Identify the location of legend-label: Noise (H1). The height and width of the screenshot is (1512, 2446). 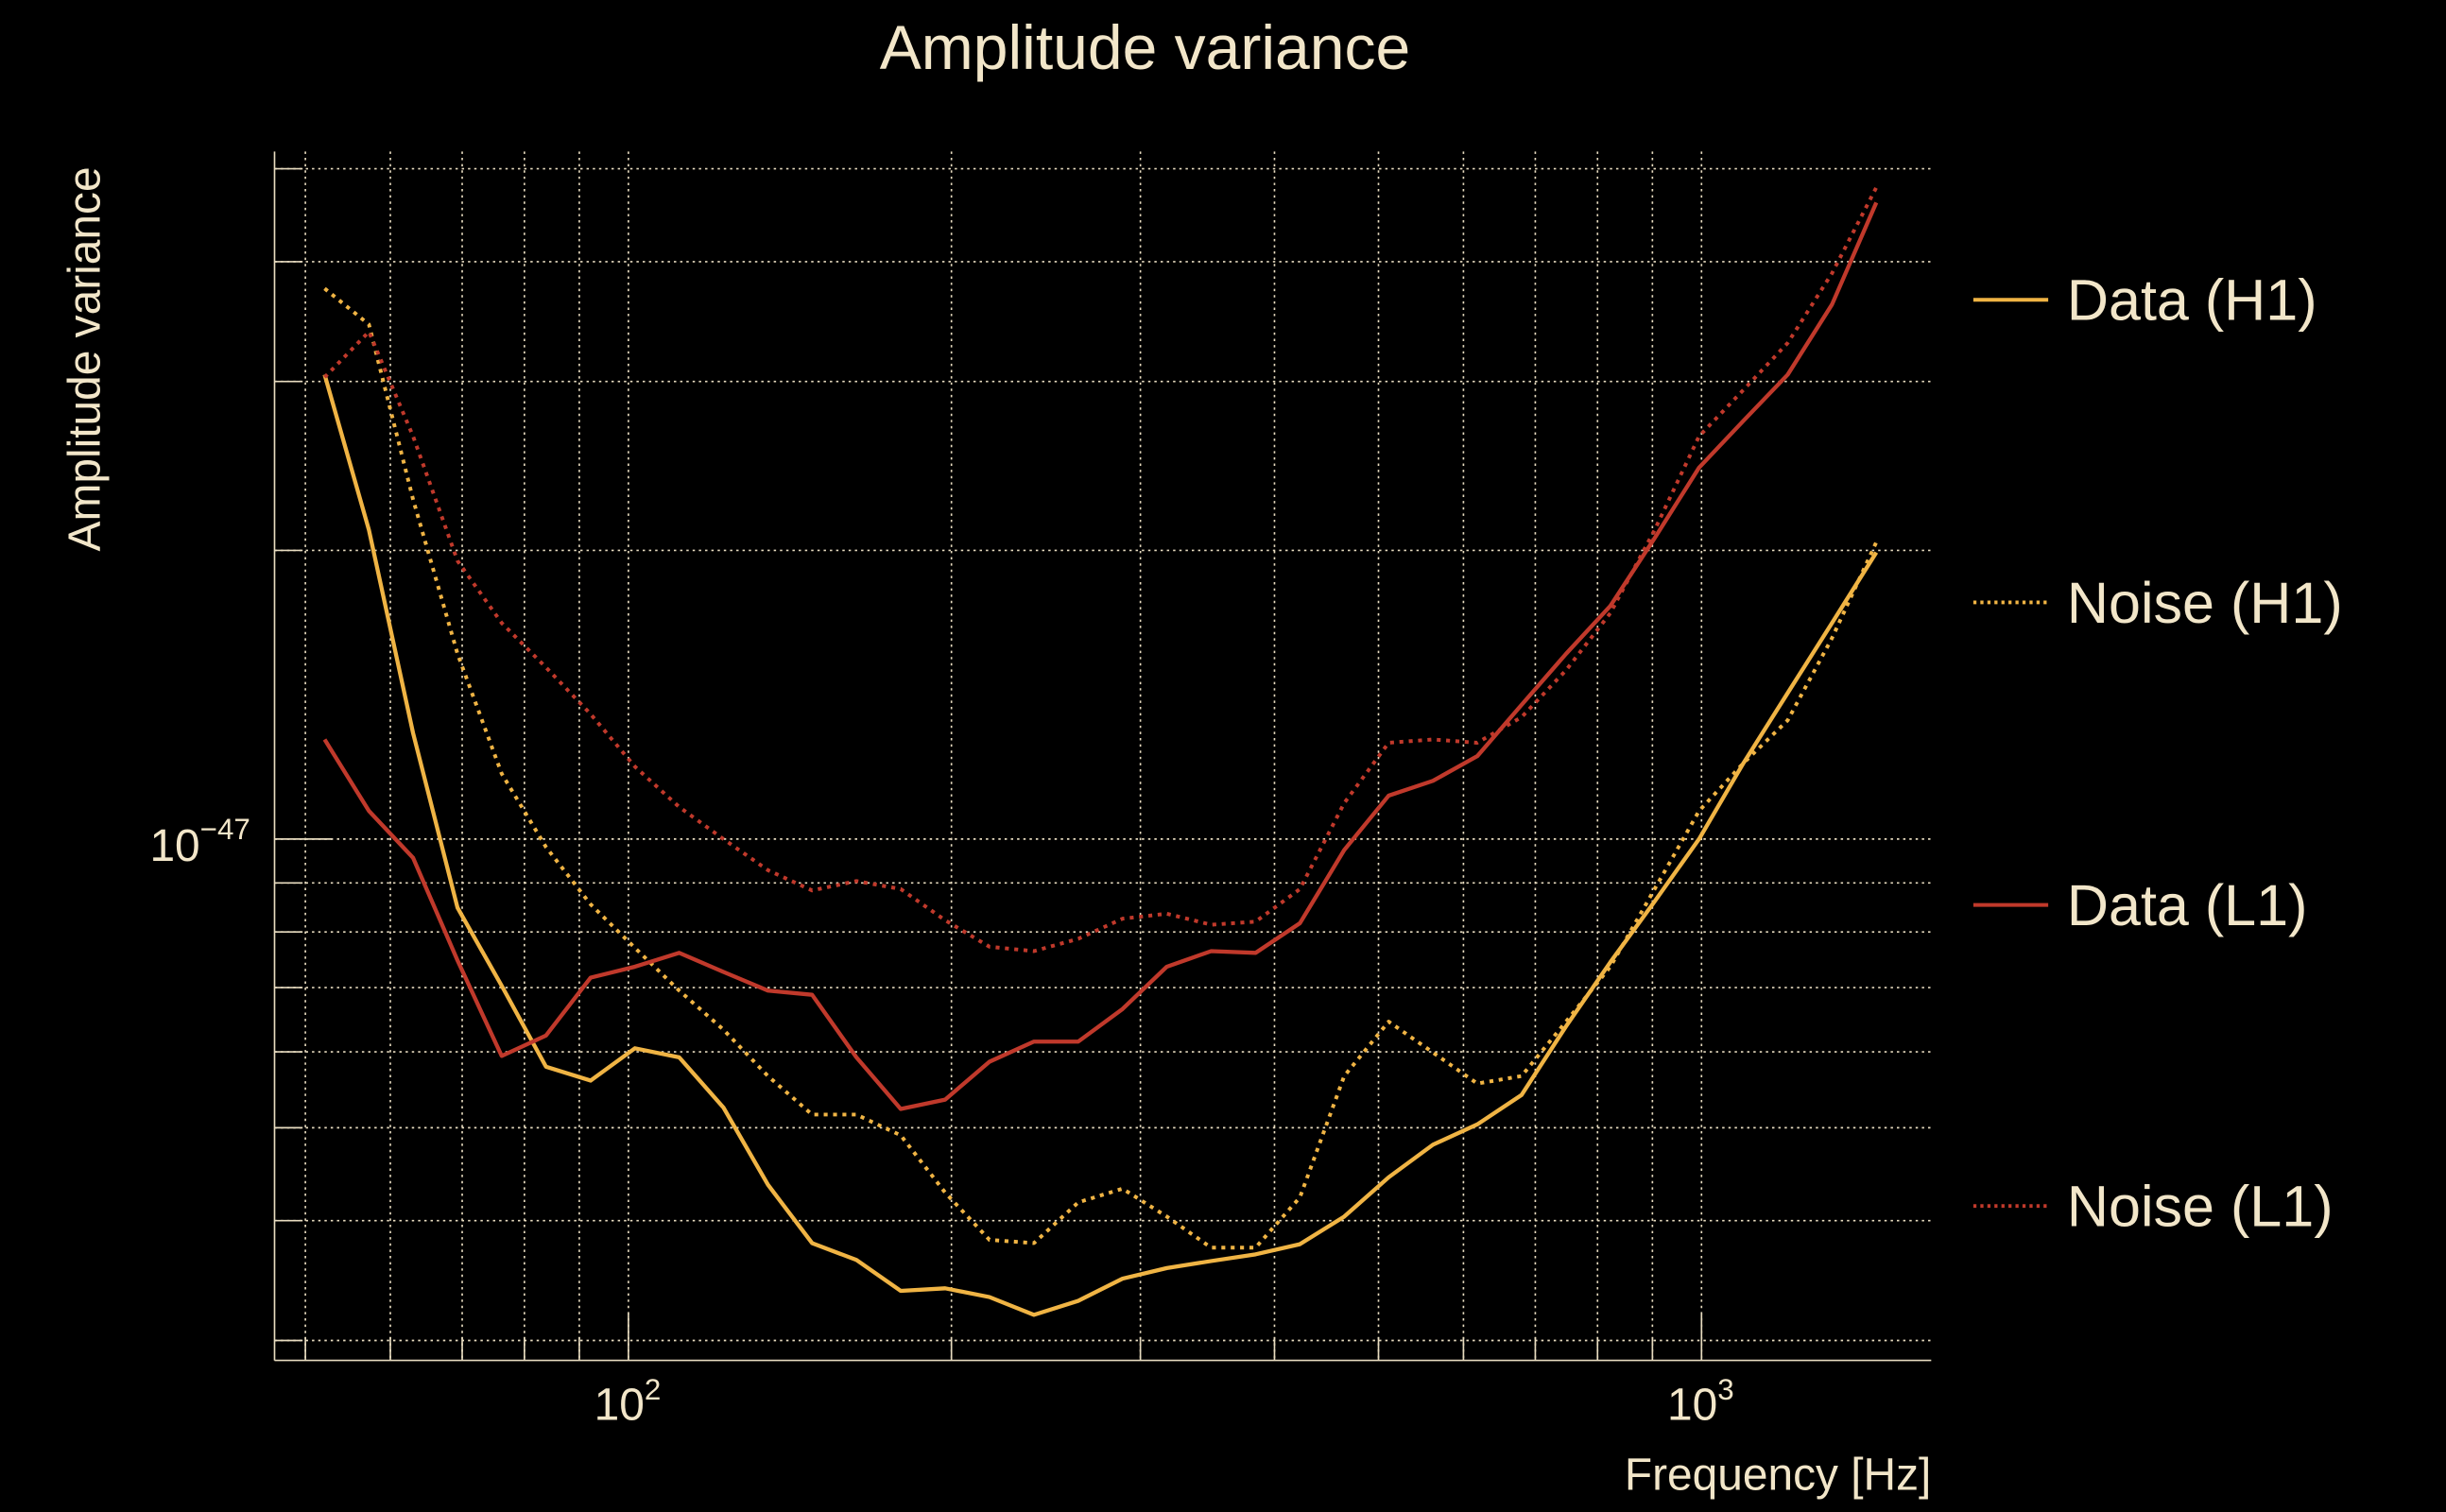
(2205, 603).